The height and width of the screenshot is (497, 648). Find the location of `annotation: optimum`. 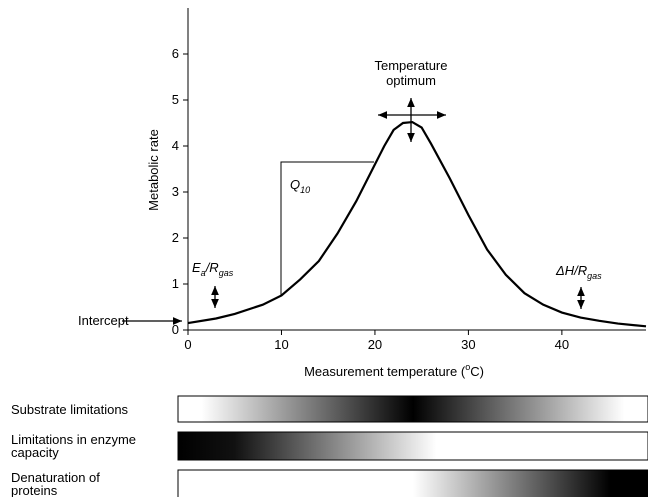

annotation: optimum is located at coordinates (411, 80).